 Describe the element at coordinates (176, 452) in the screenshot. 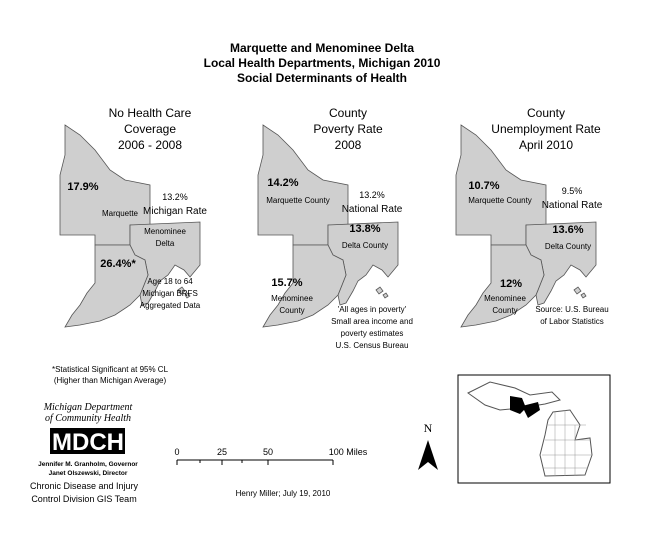

I see `scale-label: 0` at that location.